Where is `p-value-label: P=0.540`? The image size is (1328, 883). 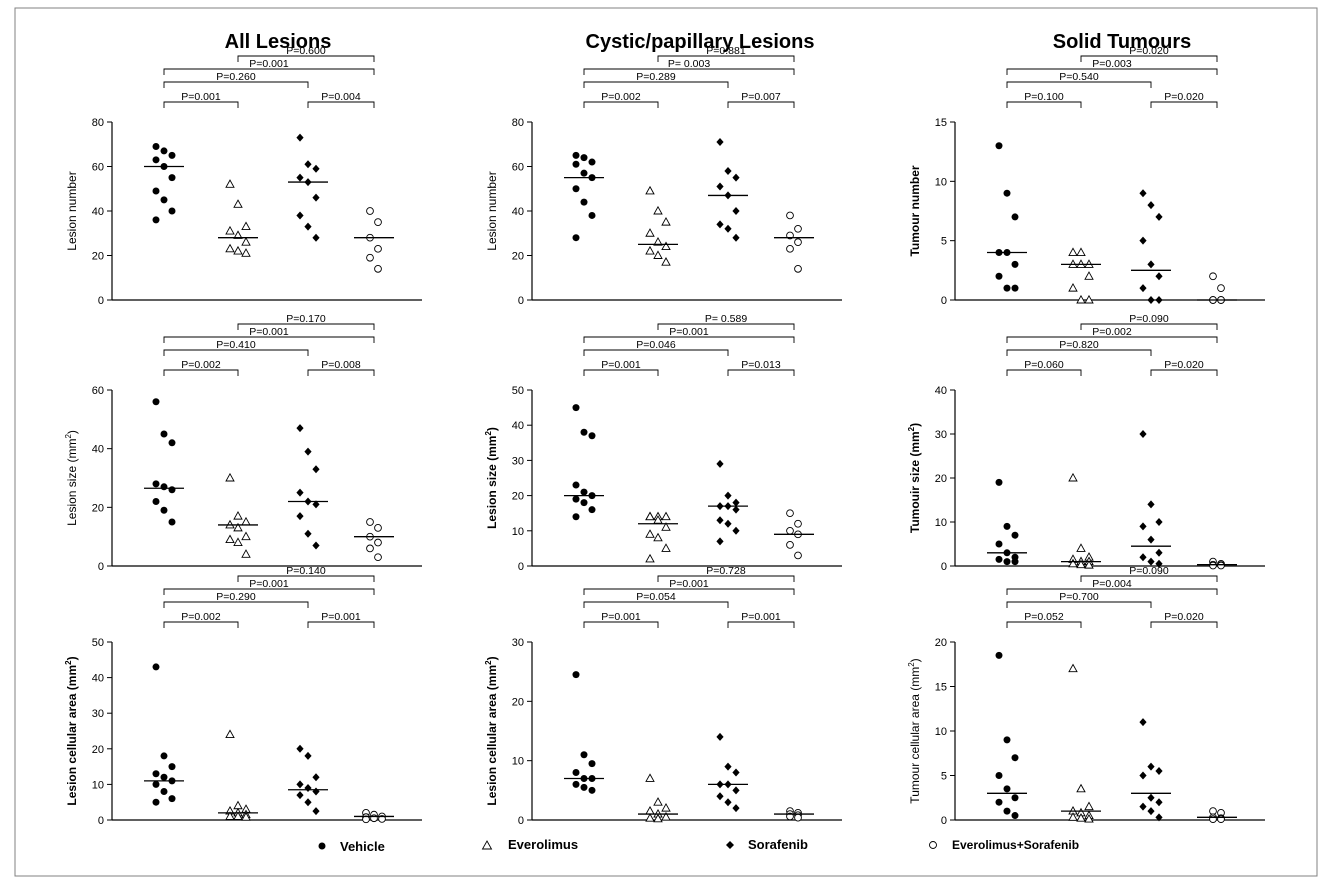
p-value-label: P=0.540 is located at coordinates (1079, 77).